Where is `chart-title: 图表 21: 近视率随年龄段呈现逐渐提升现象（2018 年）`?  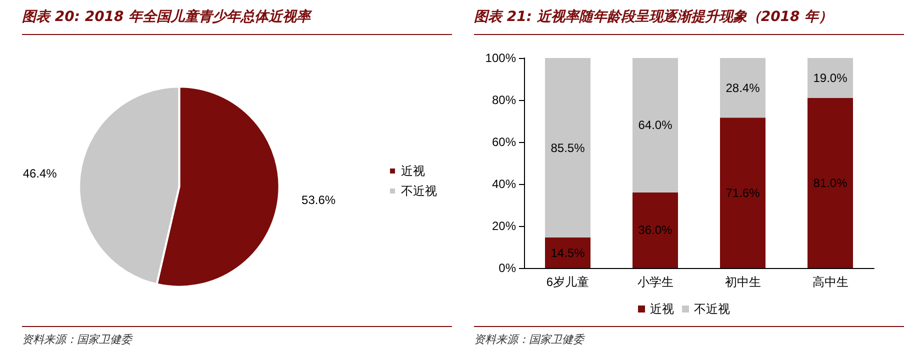
chart-title: 图表 21: 近视率随年龄段呈现逐渐提升现象（2018 年） is located at coordinates (654, 17).